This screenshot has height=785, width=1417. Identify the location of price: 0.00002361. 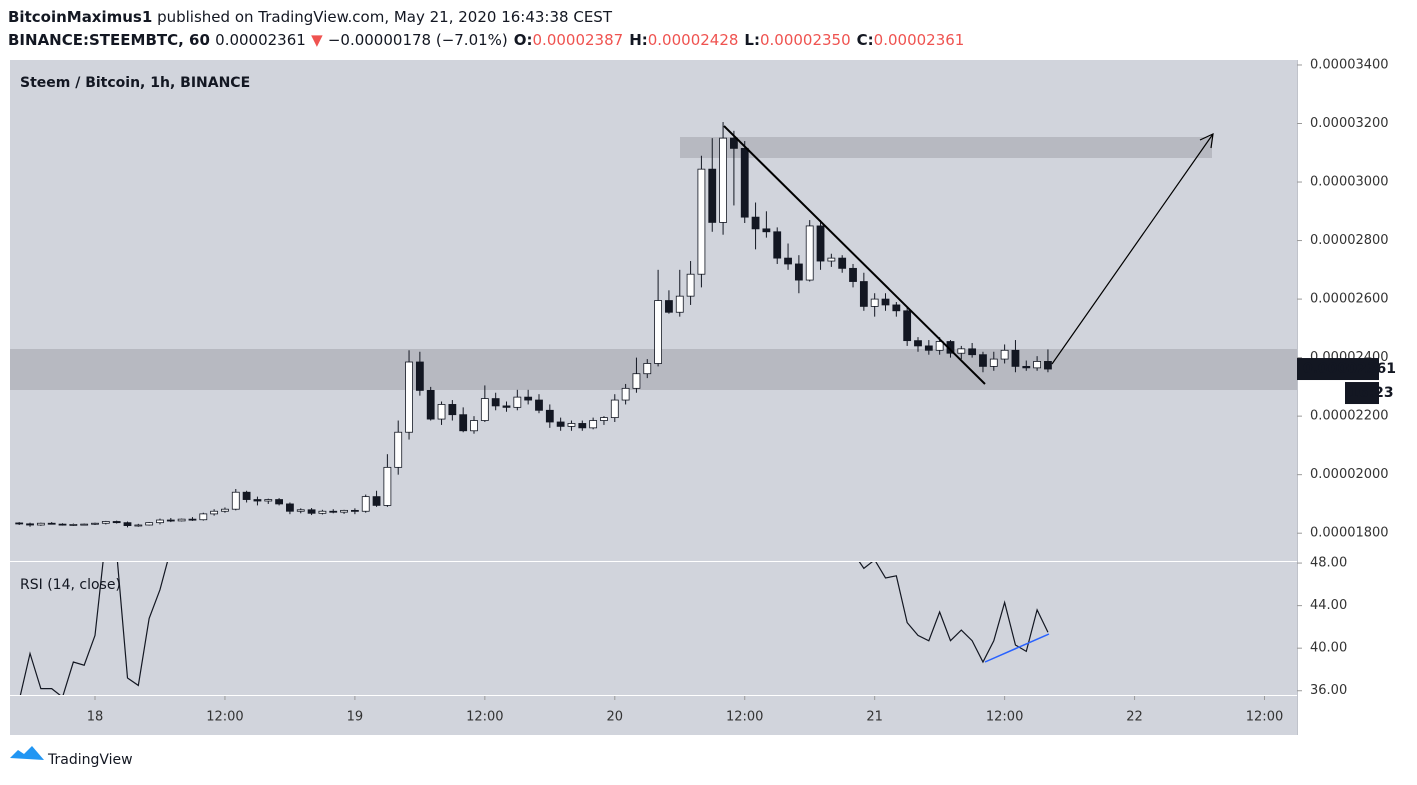
(260, 40).